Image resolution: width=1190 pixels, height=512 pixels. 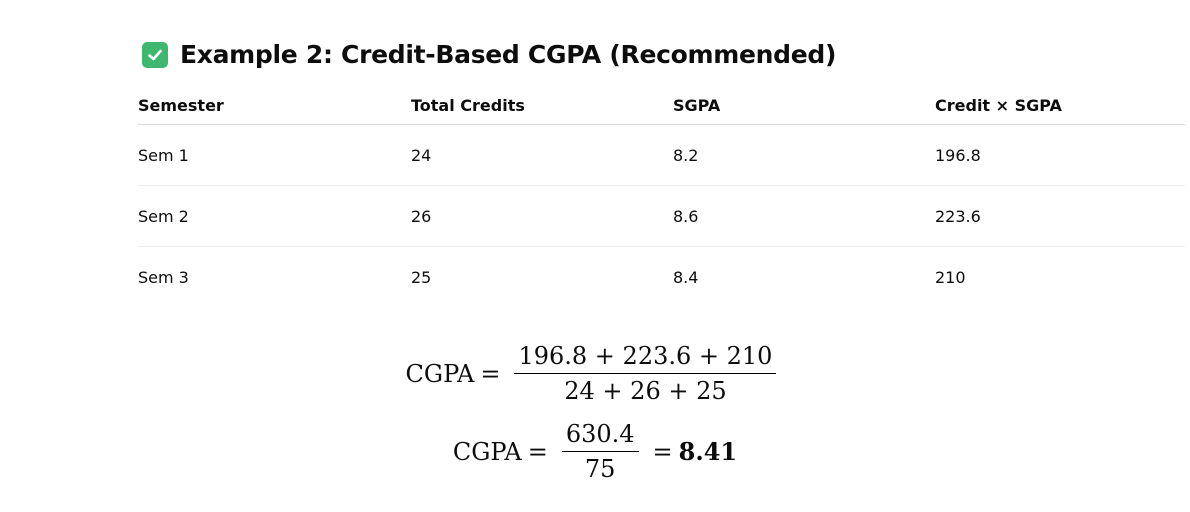 What do you see at coordinates (600, 436) in the screenshot?
I see `numerator: 630.4` at bounding box center [600, 436].